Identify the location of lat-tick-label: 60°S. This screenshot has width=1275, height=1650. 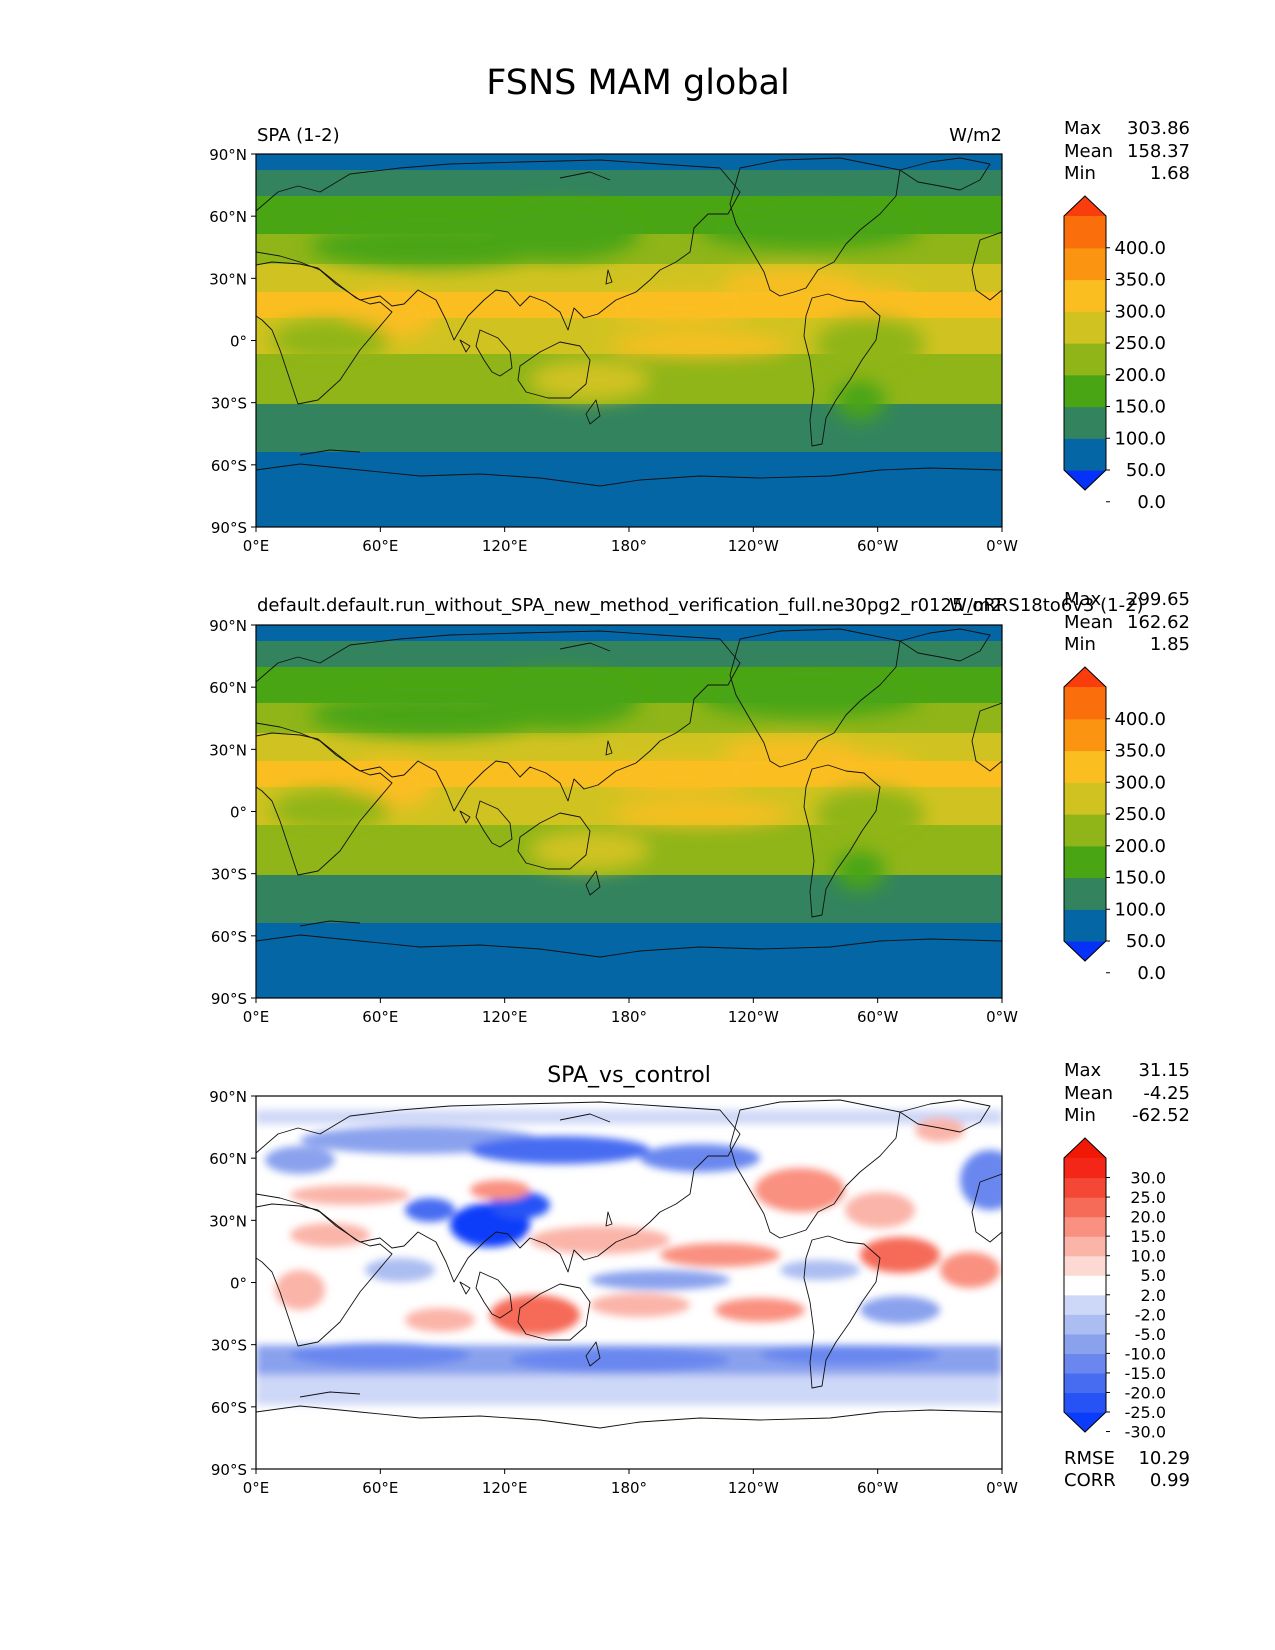
(229, 466).